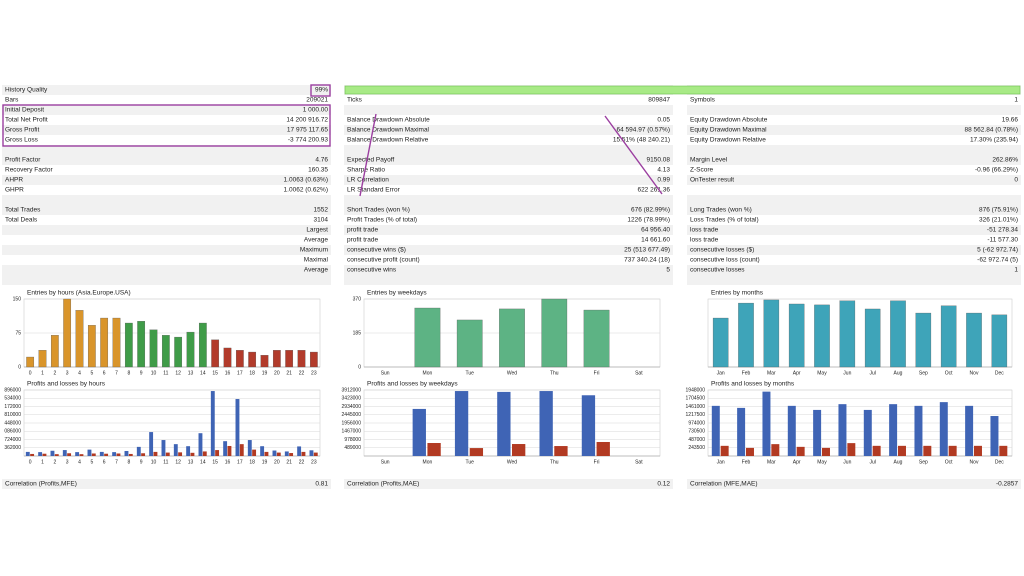 This screenshot has height=576, width=1024. I want to click on row-label: Margin Level, so click(709, 160).